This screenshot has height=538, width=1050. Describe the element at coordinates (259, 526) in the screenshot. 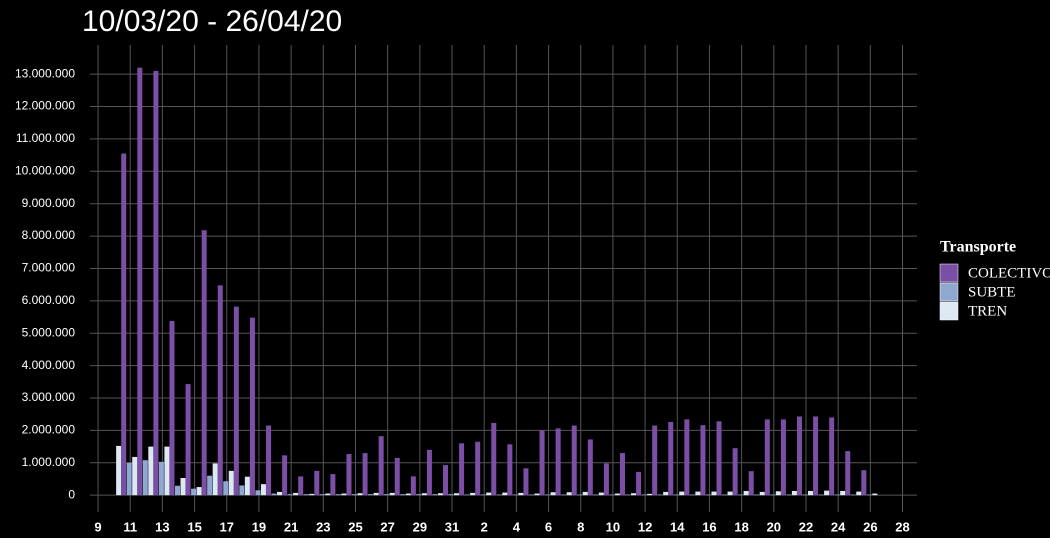

I see `x-tick-label: 19` at that location.